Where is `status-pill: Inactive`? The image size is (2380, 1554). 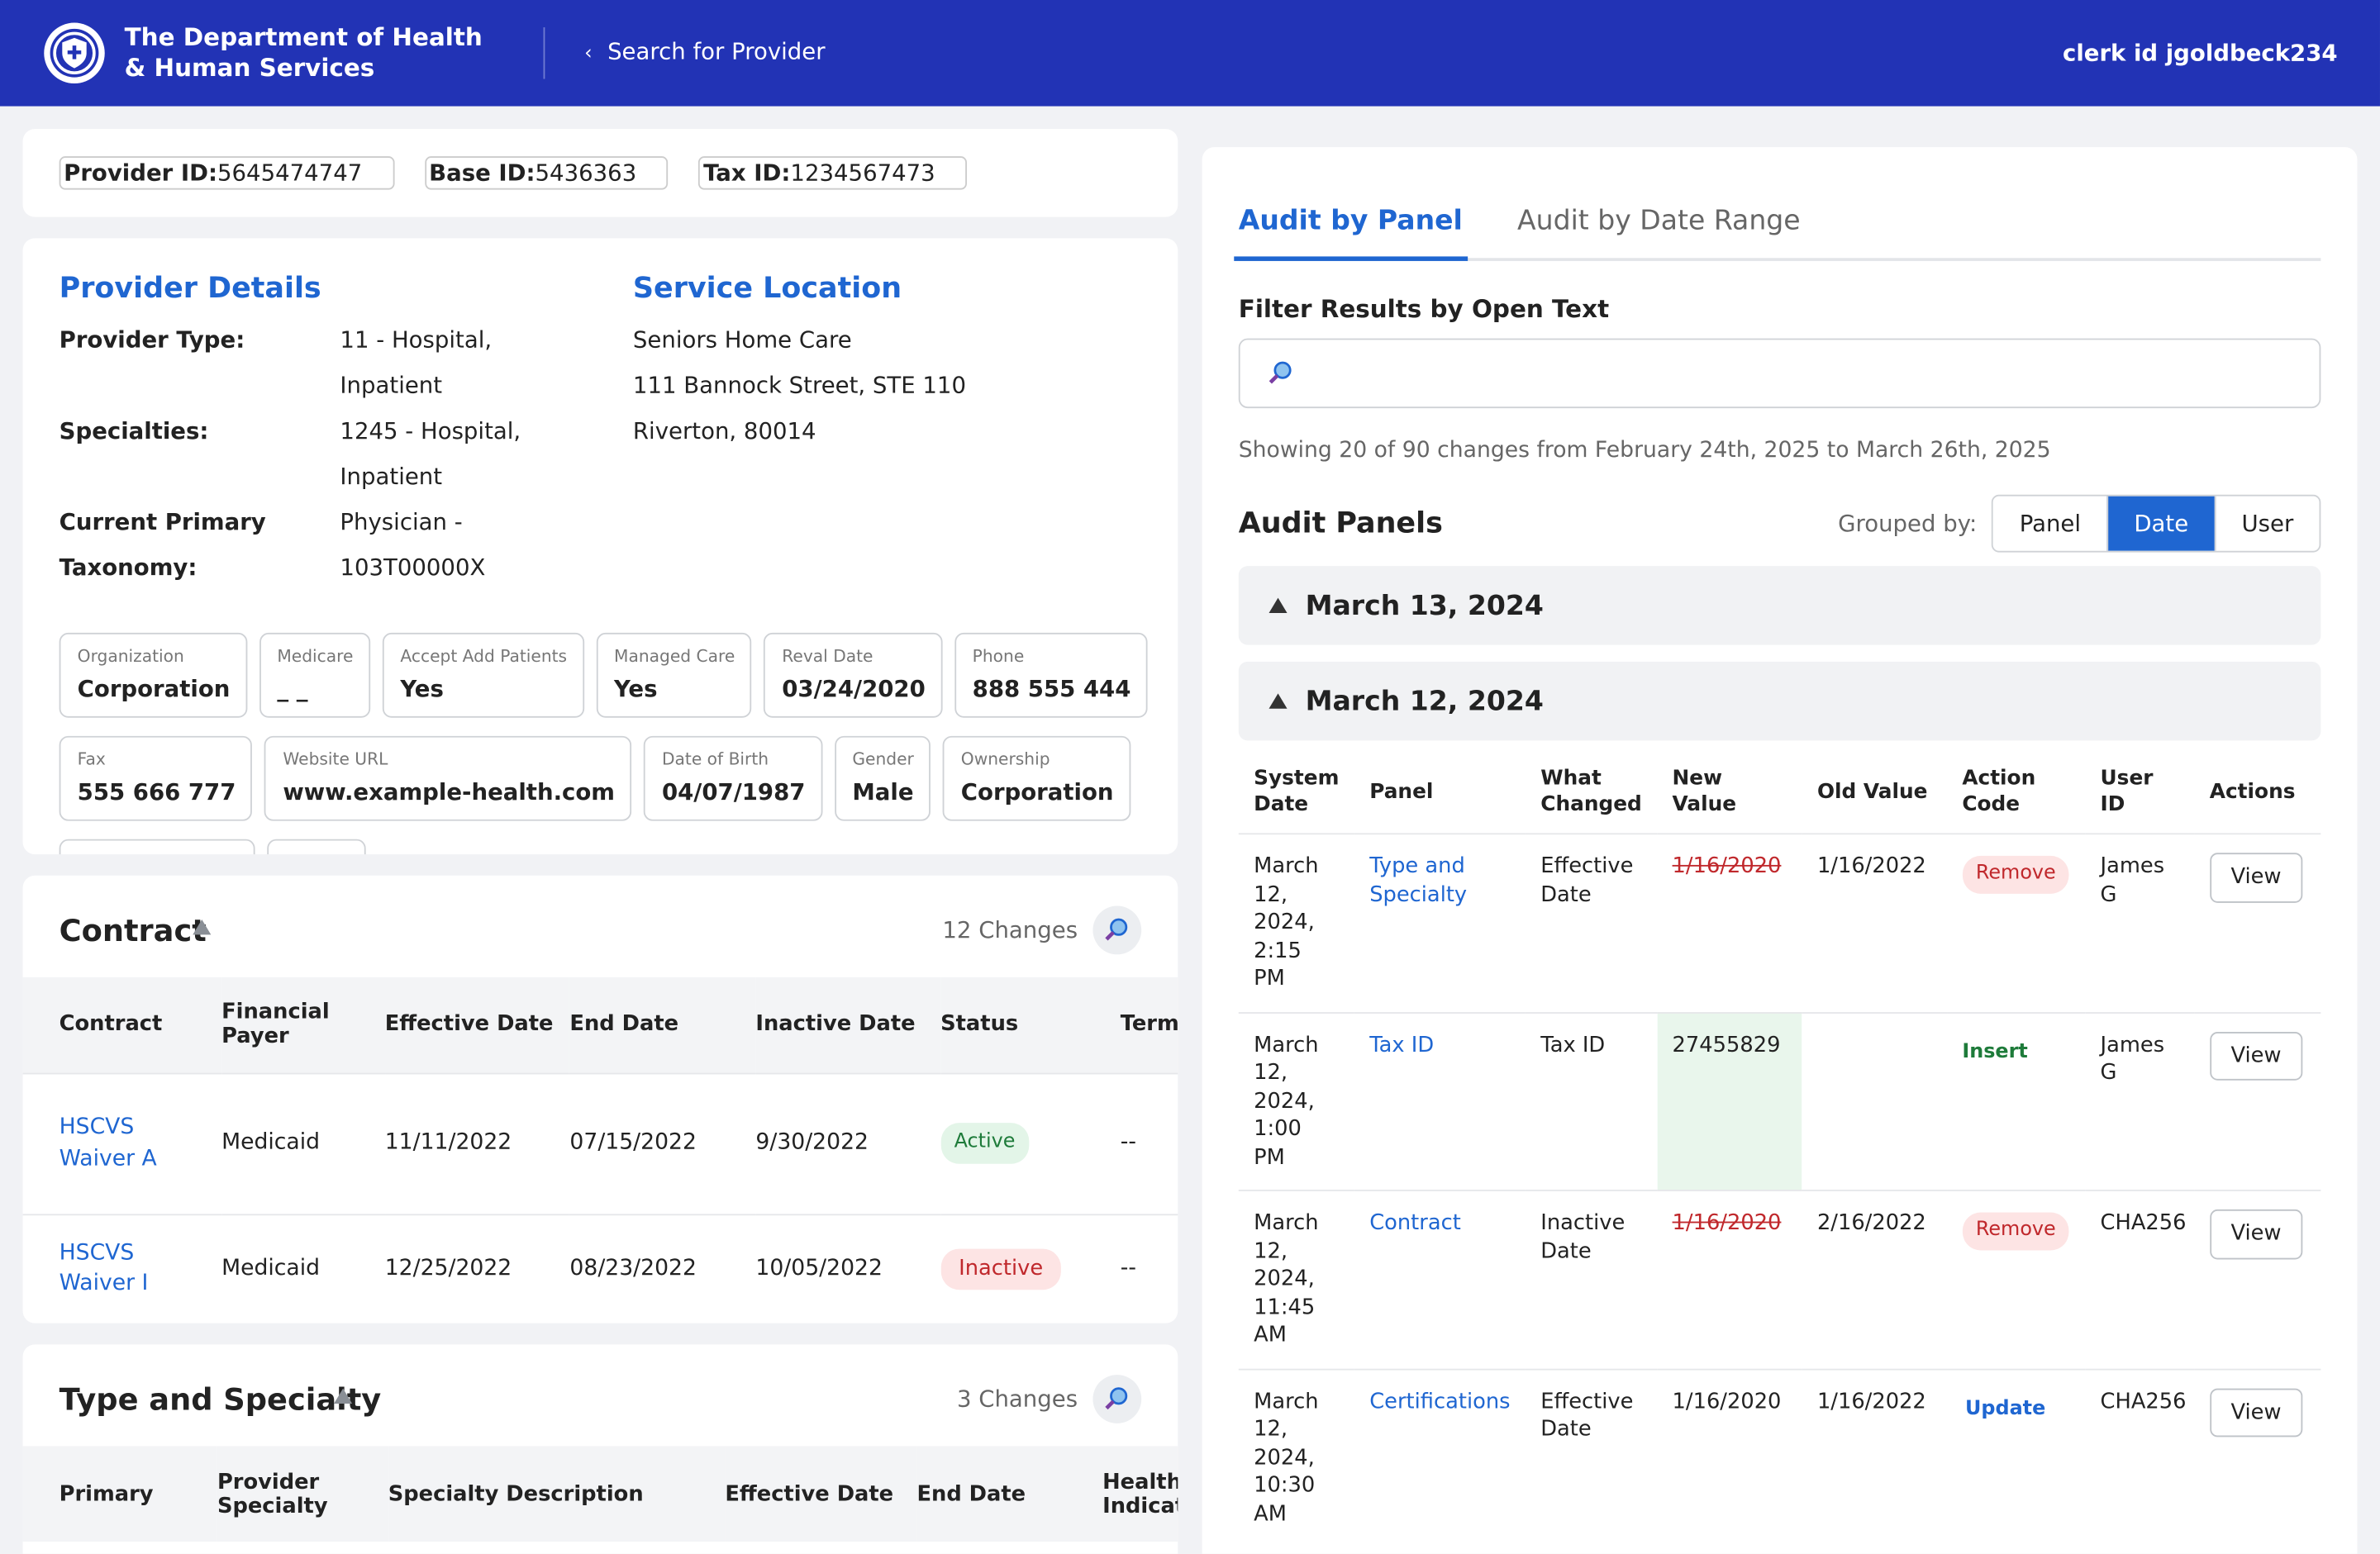 status-pill: Inactive is located at coordinates (1001, 1269).